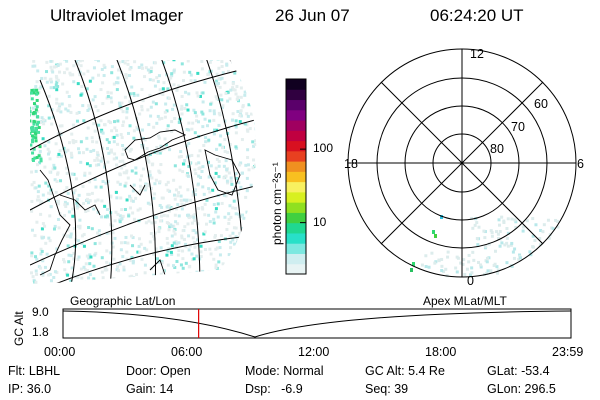 The height and width of the screenshot is (400, 600). What do you see at coordinates (323, 148) in the screenshot?
I see `colorbar-tick-label-100: 100` at bounding box center [323, 148].